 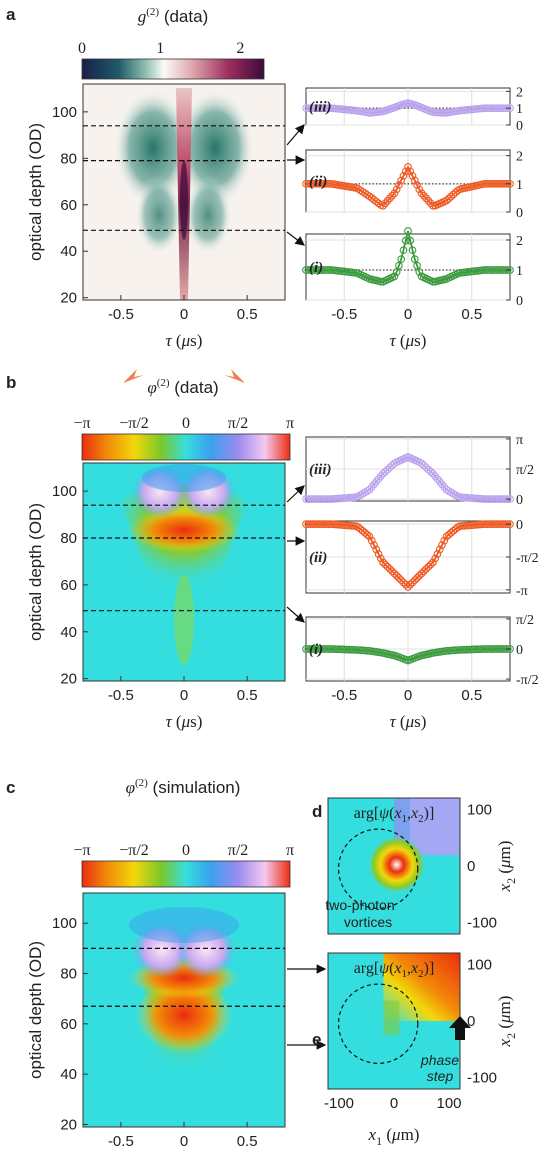 I want to click on colorbar: −π −π/2 0 π/2 π φ(2) (data), so click(x=183, y=419).